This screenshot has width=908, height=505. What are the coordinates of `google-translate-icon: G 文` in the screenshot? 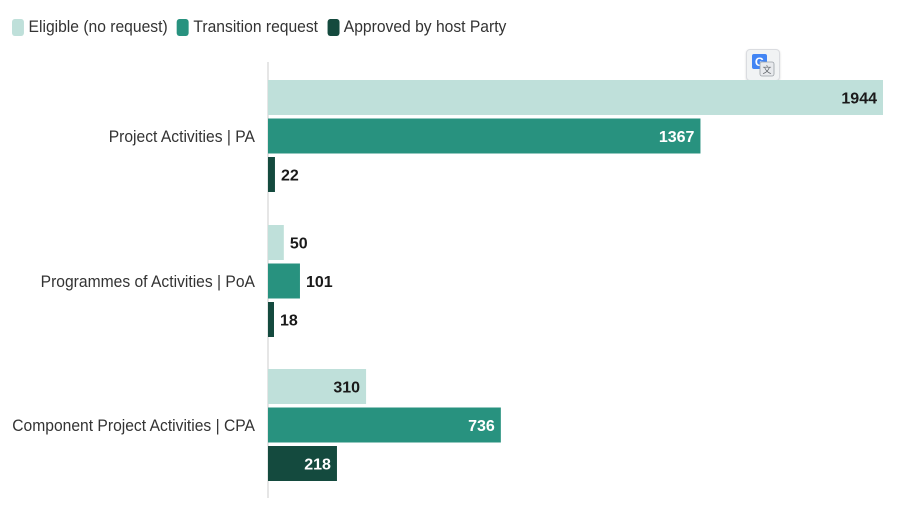 It's located at (763, 65).